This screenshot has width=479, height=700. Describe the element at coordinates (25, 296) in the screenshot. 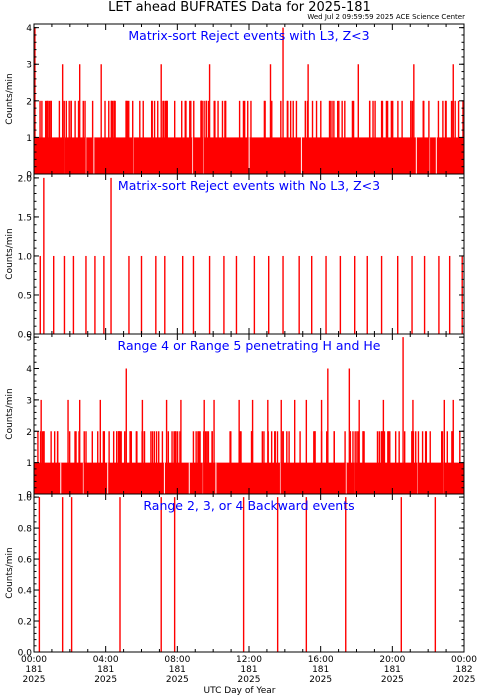

I see `y-tick-label: 0.5` at that location.